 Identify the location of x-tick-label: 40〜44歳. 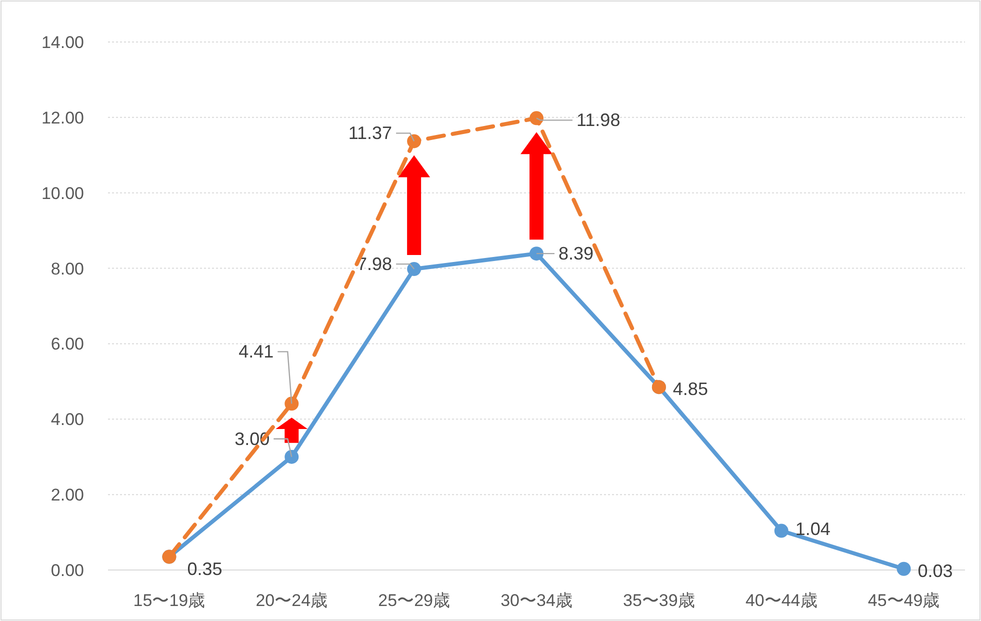
(781, 600).